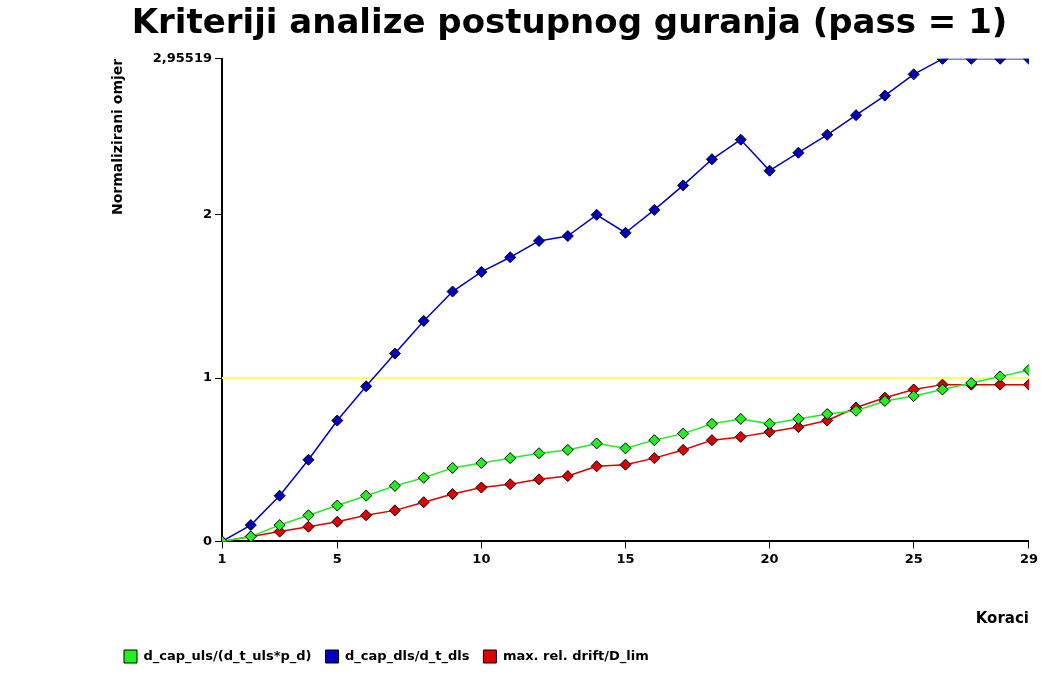  What do you see at coordinates (407, 655) in the screenshot?
I see `legend-label: d_cap_dls/d_t_dls` at bounding box center [407, 655].